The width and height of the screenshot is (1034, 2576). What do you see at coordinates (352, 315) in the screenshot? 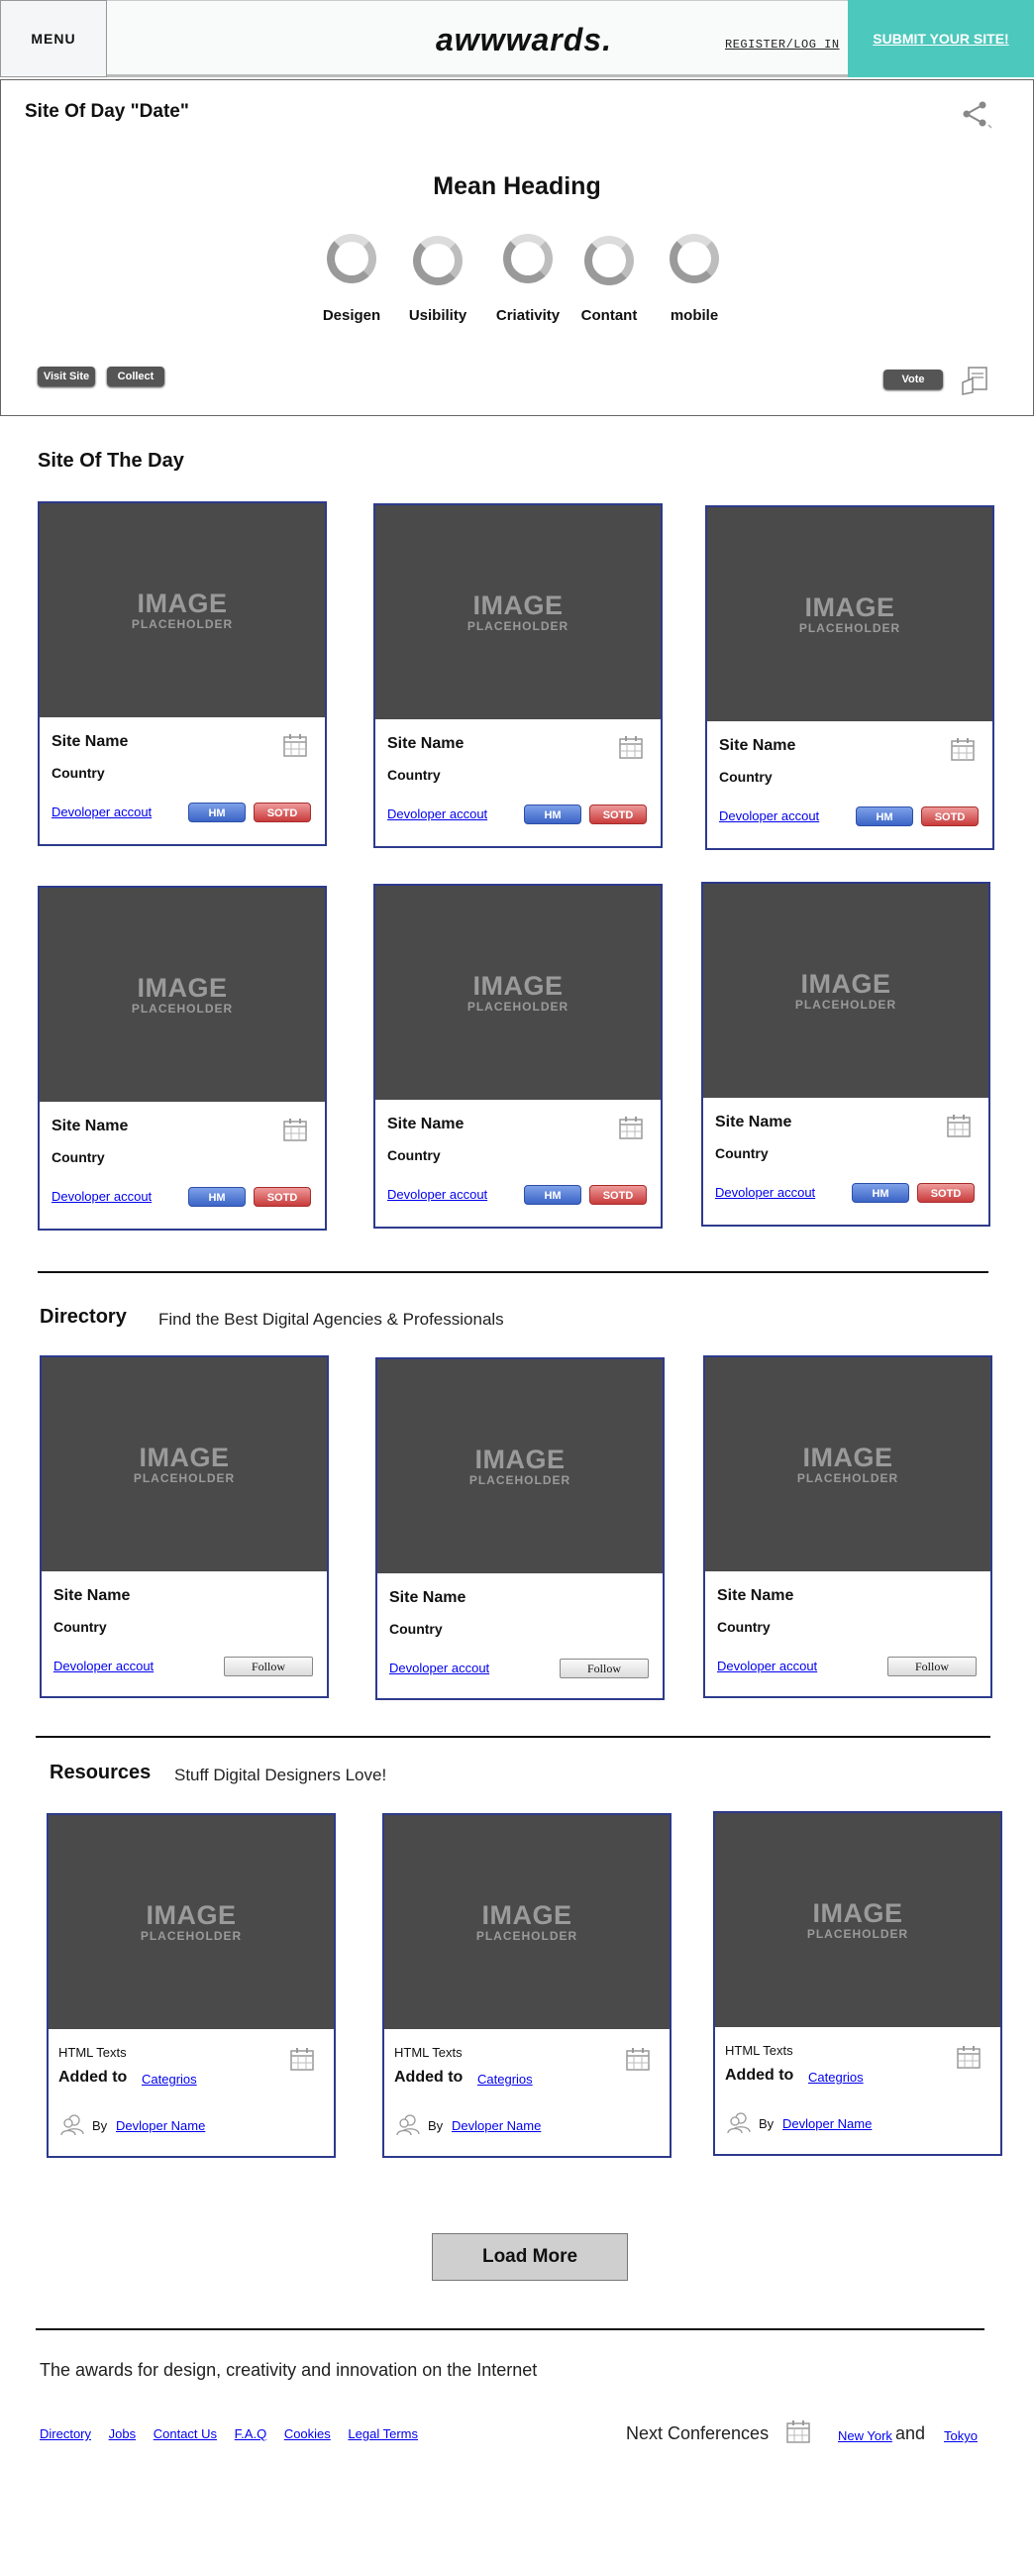
I see `rating-label-design: Desigen` at bounding box center [352, 315].